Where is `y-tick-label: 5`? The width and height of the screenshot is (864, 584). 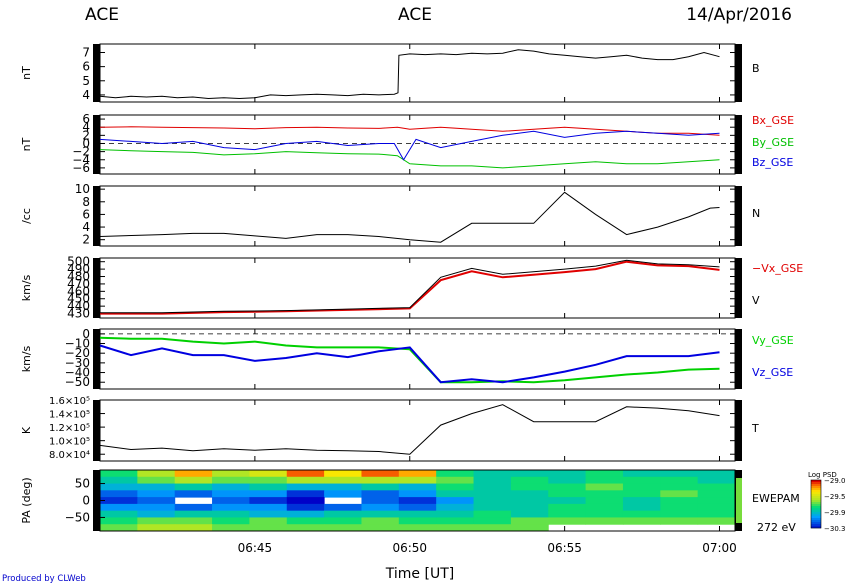
y-tick-label: 5 is located at coordinates (86, 81).